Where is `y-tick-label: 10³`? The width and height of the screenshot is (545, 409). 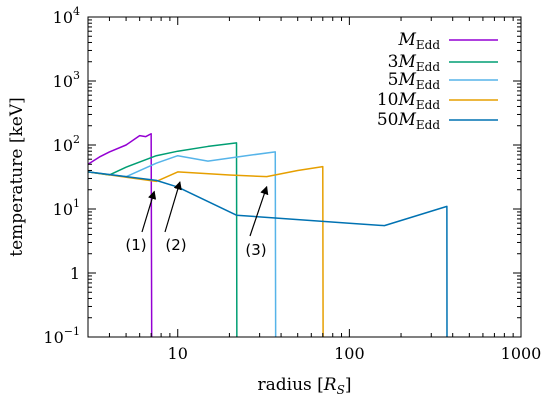
y-tick-label: 10³ is located at coordinates (66, 80).